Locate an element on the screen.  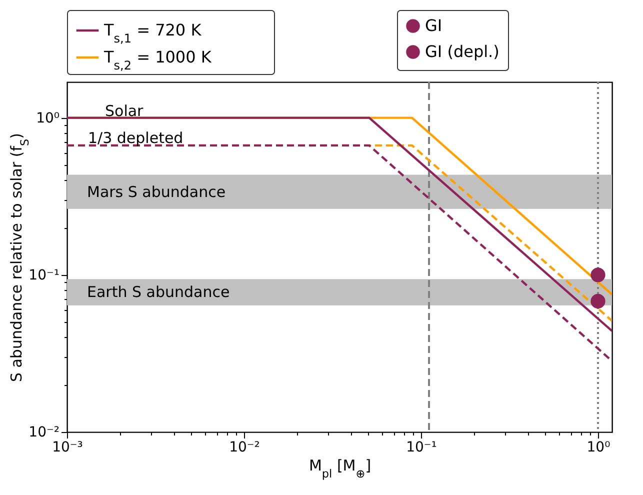
legend-label: T$_{s,2}$ = 1000 K is located at coordinates (157, 60).